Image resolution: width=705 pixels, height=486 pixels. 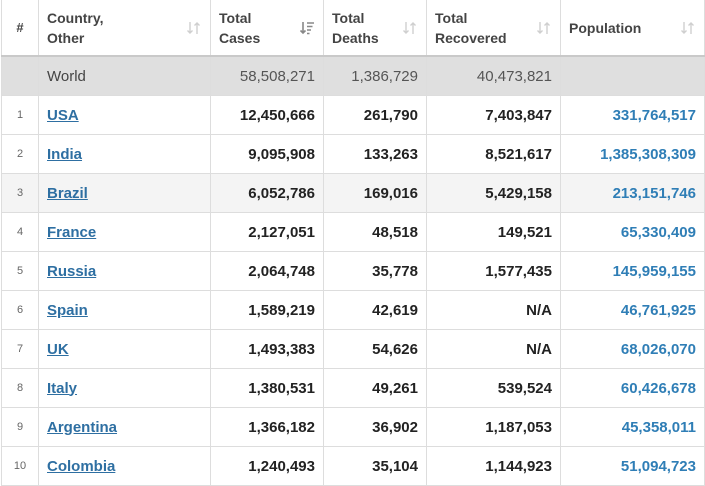 I want to click on header-total-deaths: Total Deaths, so click(x=375, y=28).